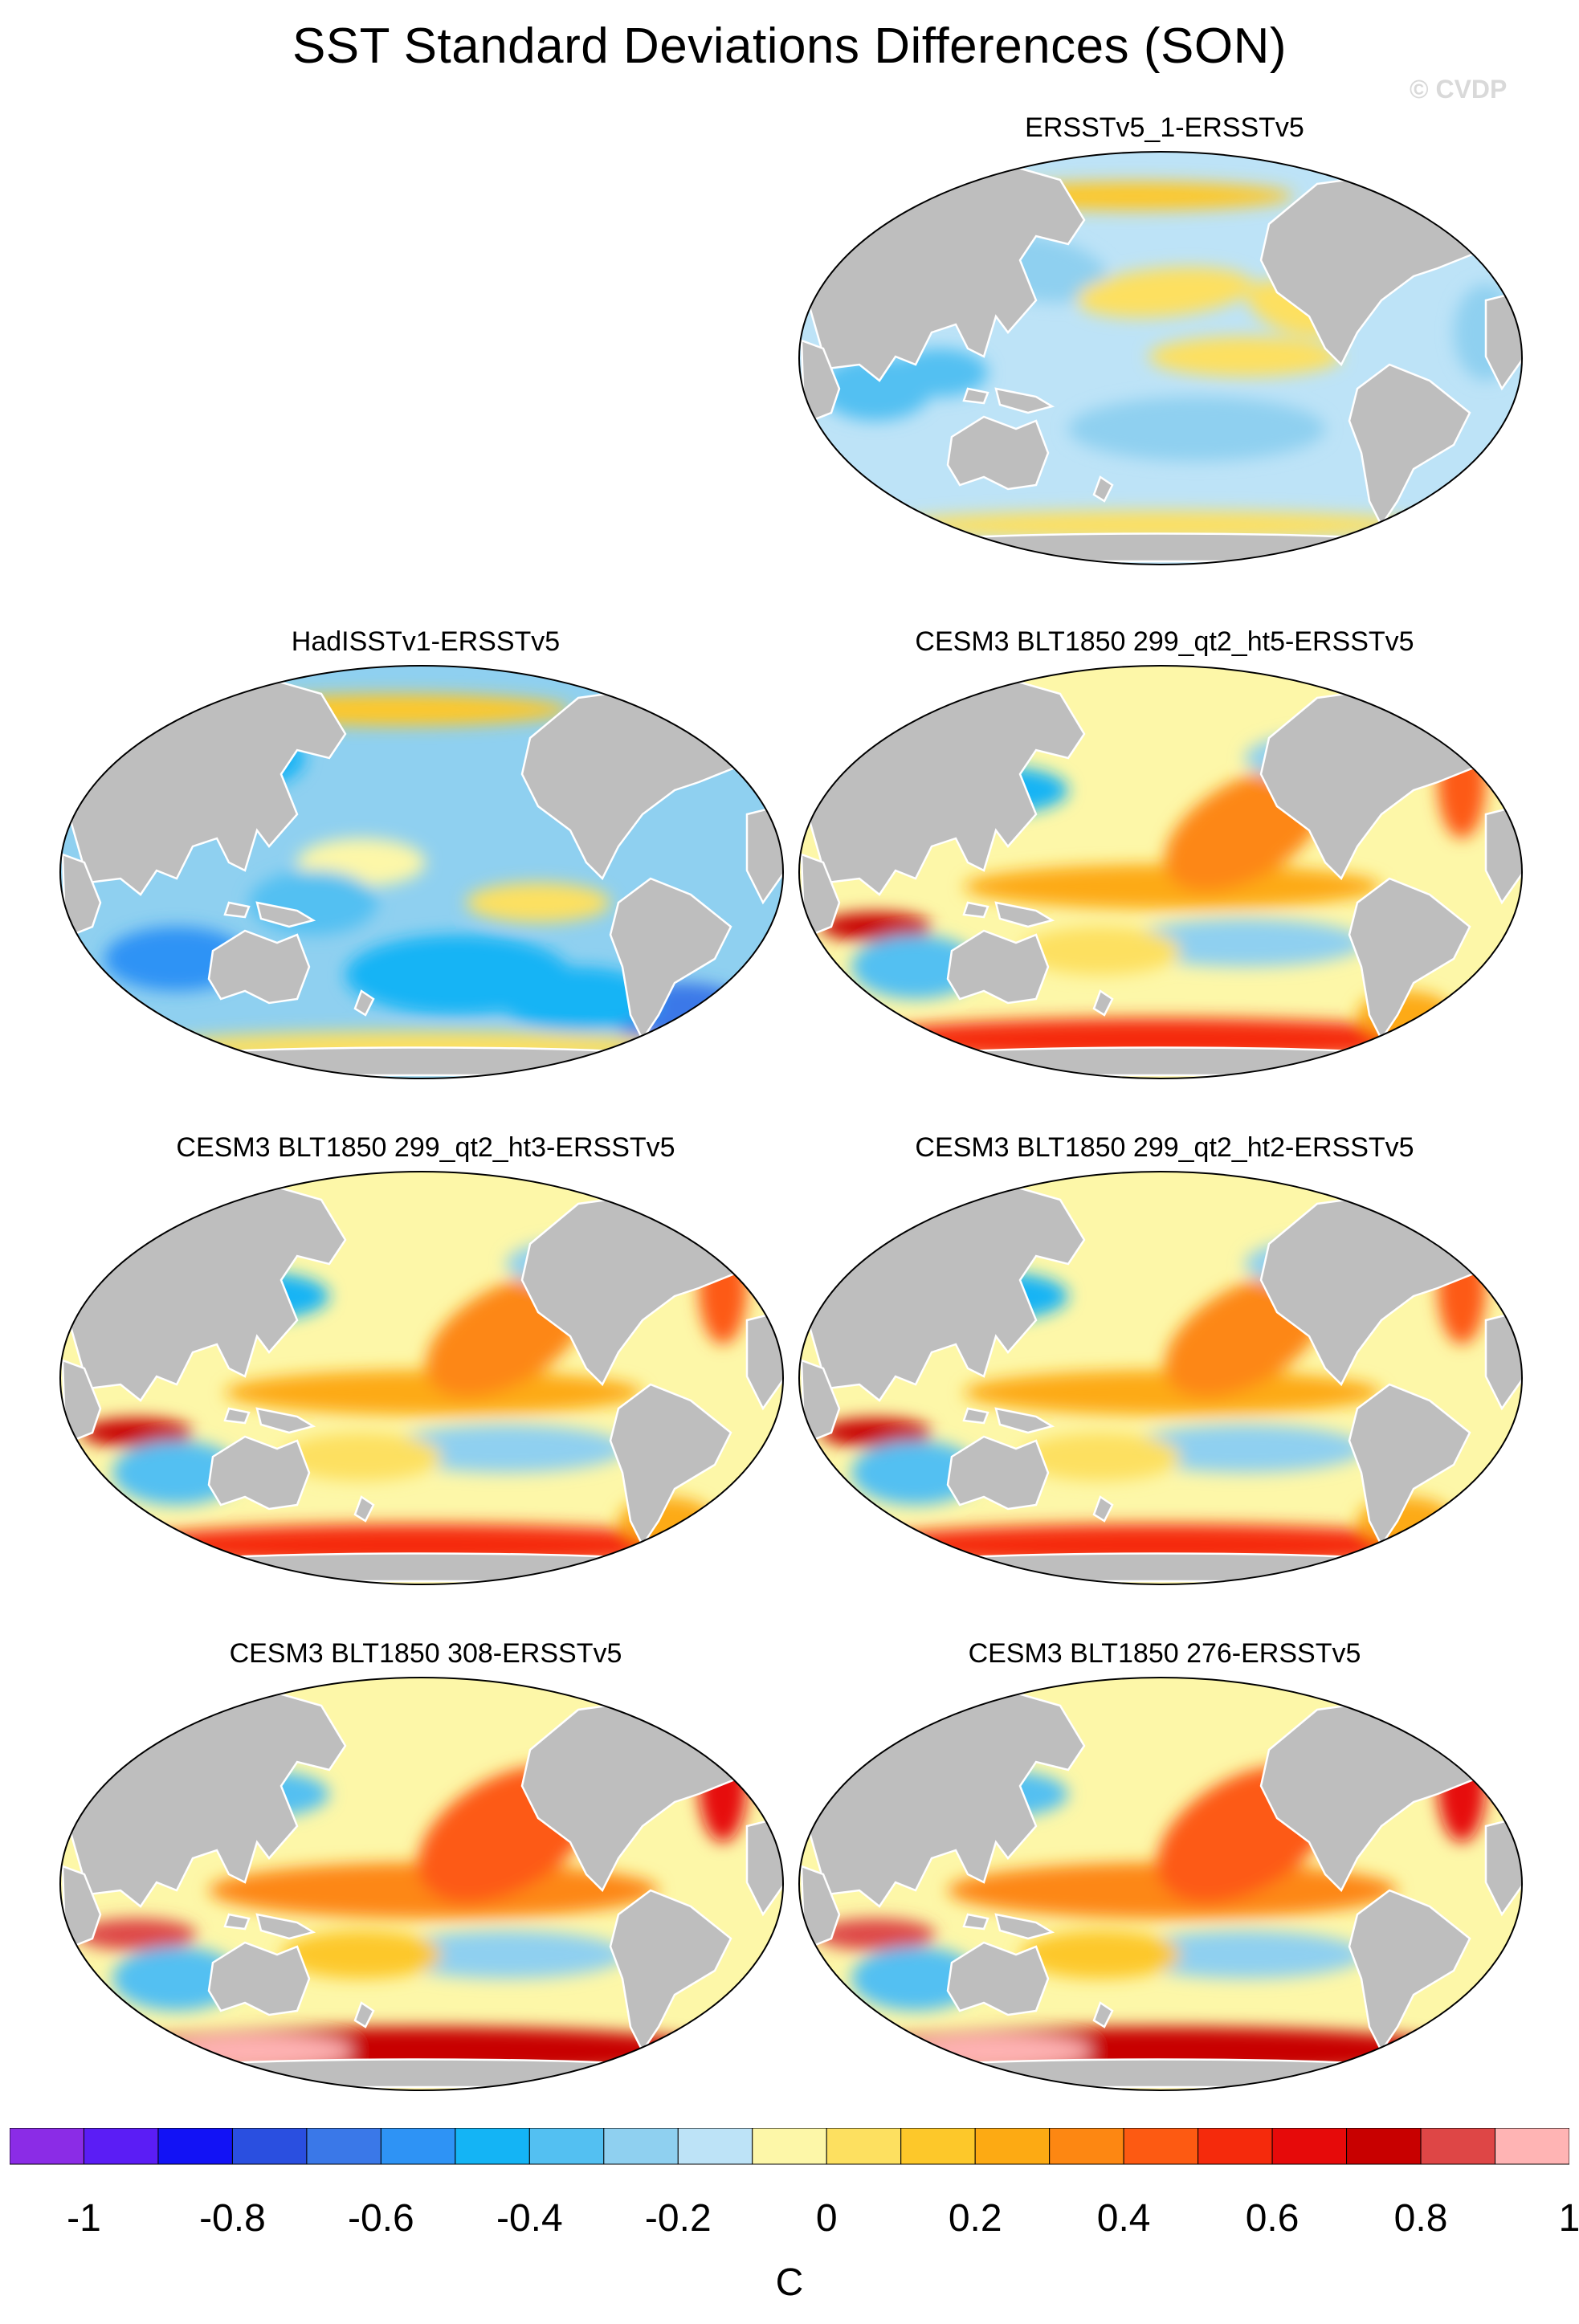 The height and width of the screenshot is (2324, 1579). Describe the element at coordinates (1459, 90) in the screenshot. I see `copyright-watermark: © CVDP` at that location.